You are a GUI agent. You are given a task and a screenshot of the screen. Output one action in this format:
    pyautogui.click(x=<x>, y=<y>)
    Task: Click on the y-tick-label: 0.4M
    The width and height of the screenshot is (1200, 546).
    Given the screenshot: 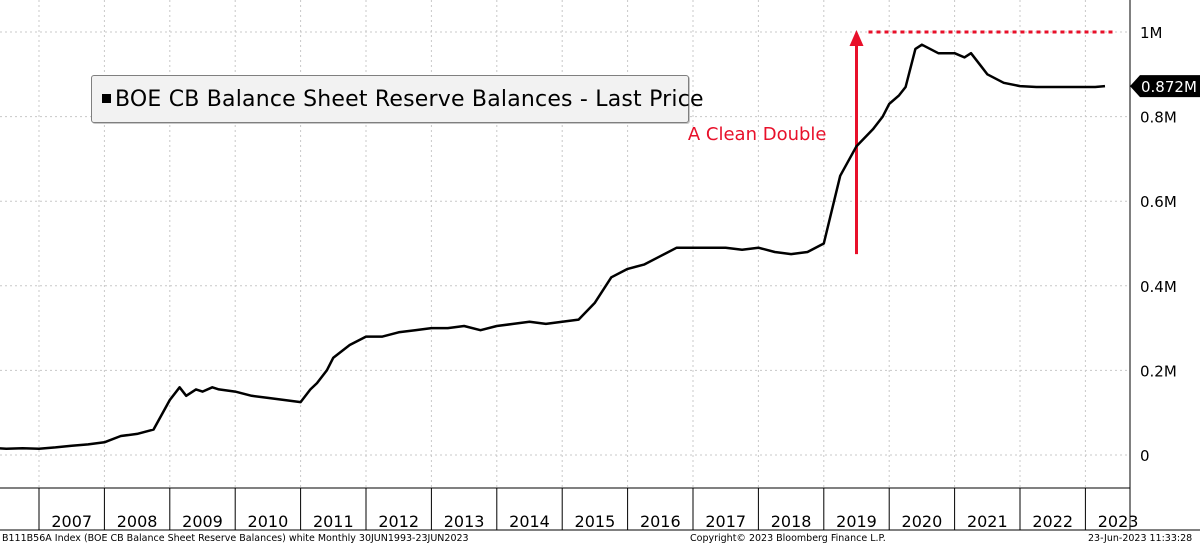 What is the action you would take?
    pyautogui.click(x=1158, y=287)
    